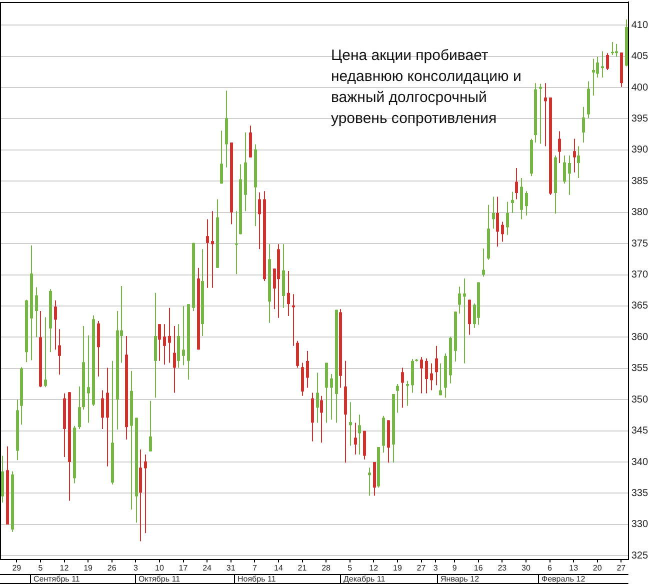 This screenshot has height=584, width=654. I want to click on y-tick-label: 410, so click(639, 25).